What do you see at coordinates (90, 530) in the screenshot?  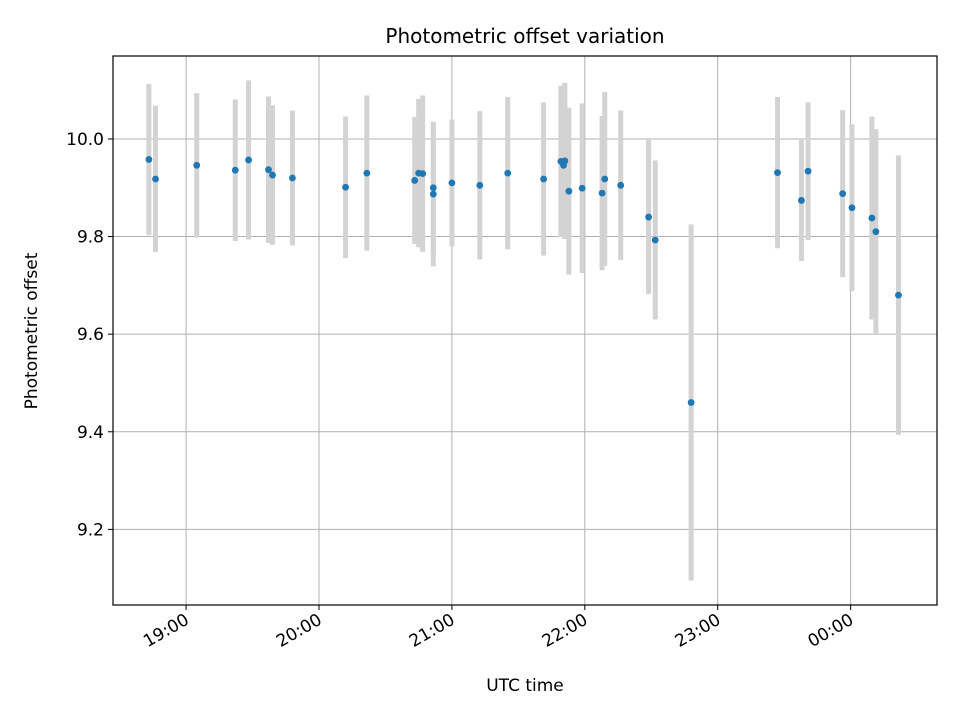 I see `y-tick-label: 9.2` at bounding box center [90, 530].